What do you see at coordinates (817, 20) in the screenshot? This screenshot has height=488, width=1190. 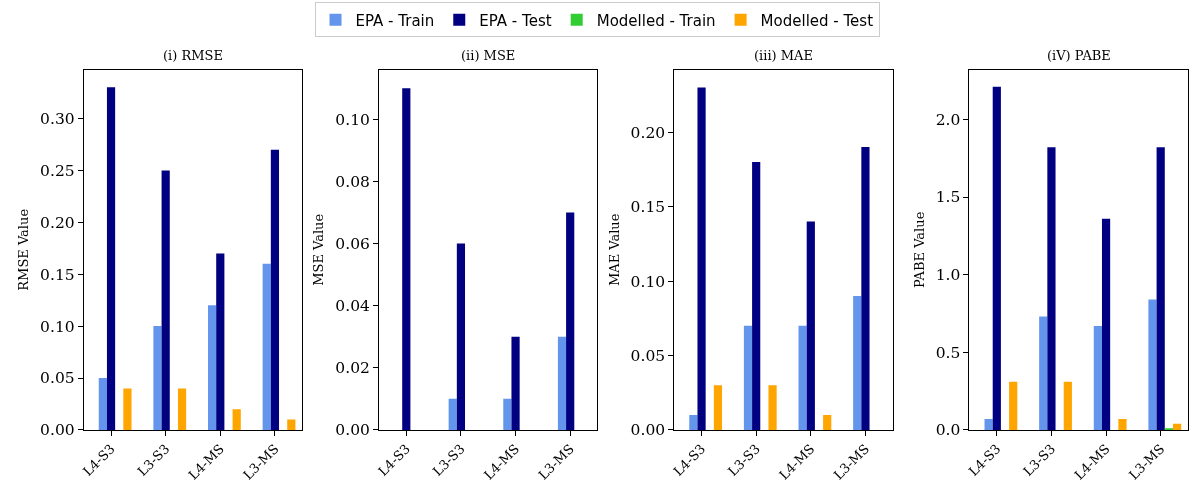 I see `legend-label: Modelled - Test` at bounding box center [817, 20].